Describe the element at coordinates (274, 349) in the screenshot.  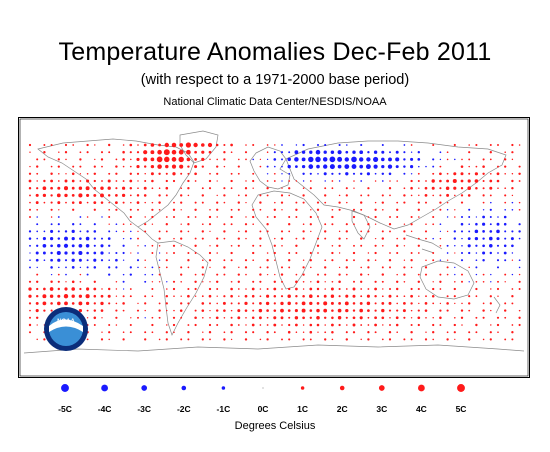
I see `antarctica-outline` at that location.